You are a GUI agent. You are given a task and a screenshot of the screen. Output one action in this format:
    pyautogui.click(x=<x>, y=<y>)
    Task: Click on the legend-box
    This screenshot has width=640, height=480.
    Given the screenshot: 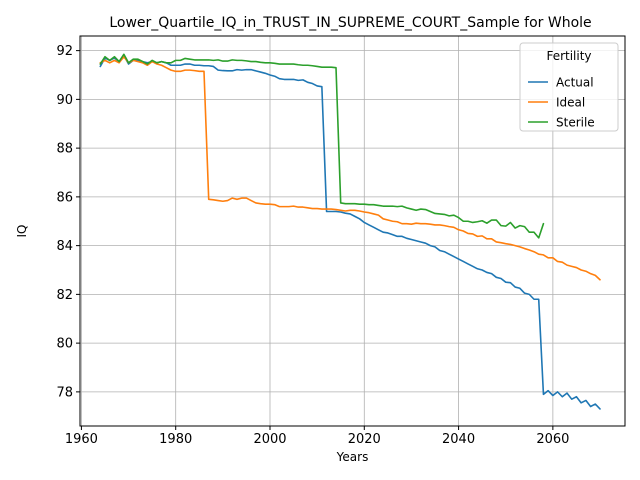 What is the action you would take?
    pyautogui.click(x=569, y=87)
    